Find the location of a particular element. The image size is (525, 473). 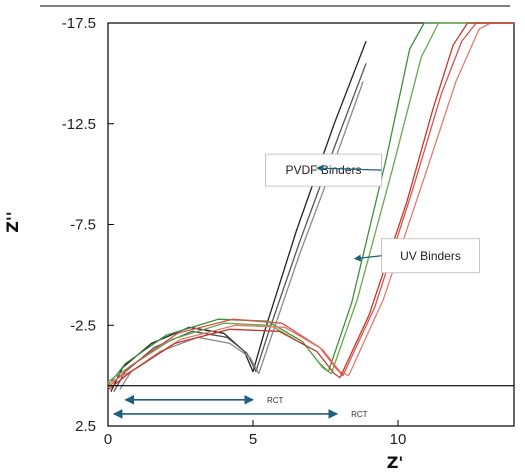

y-tick-label: -12.5 is located at coordinates (79, 124).